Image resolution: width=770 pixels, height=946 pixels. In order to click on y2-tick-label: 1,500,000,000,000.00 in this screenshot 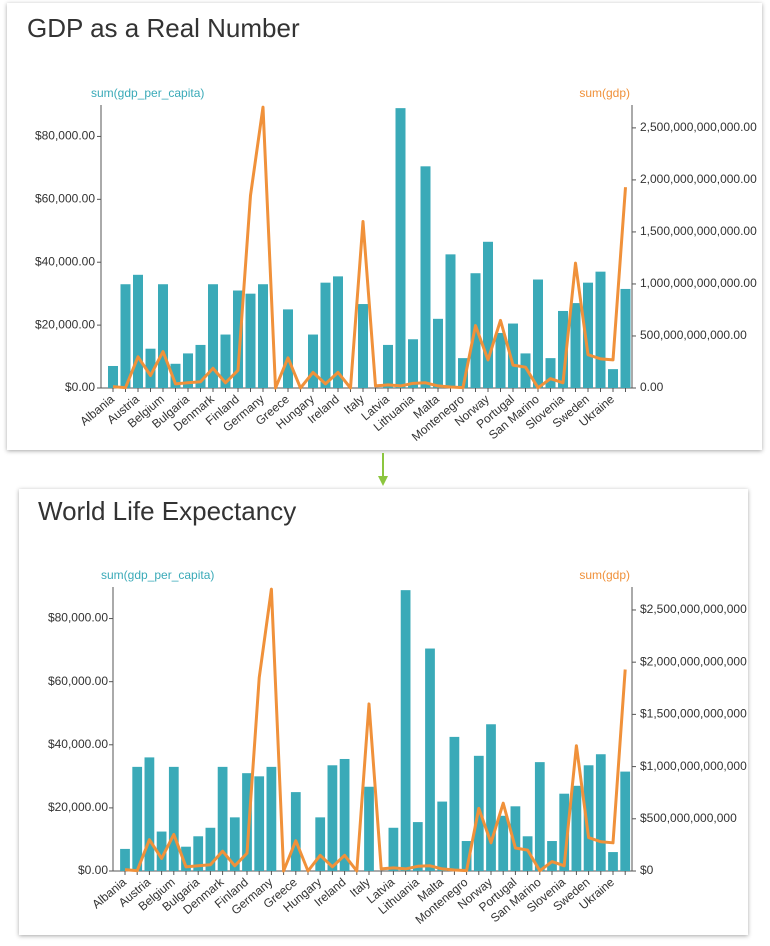, I will do `click(698, 231)`.